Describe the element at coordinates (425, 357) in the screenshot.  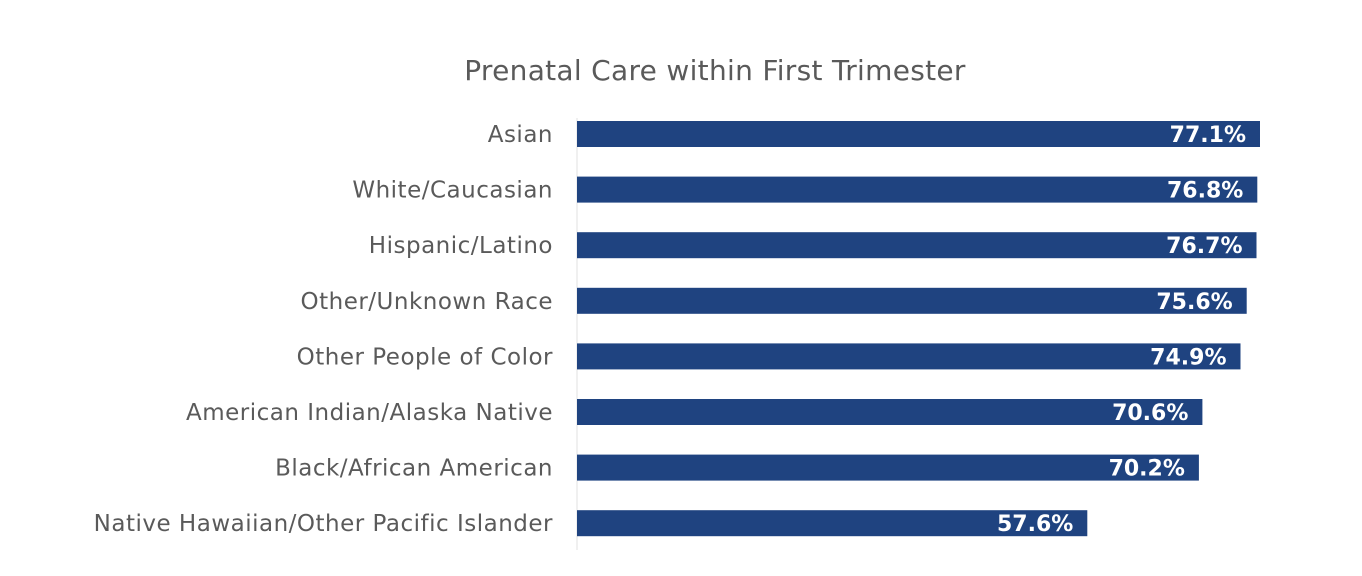
I see `category-label: Other People of Color` at that location.